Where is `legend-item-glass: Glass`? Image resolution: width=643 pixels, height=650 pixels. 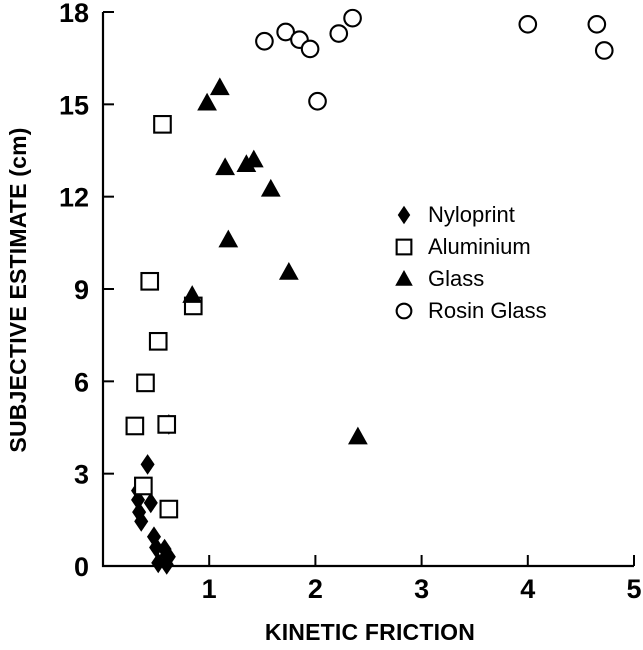
legend-item-glass: Glass is located at coordinates (439, 278).